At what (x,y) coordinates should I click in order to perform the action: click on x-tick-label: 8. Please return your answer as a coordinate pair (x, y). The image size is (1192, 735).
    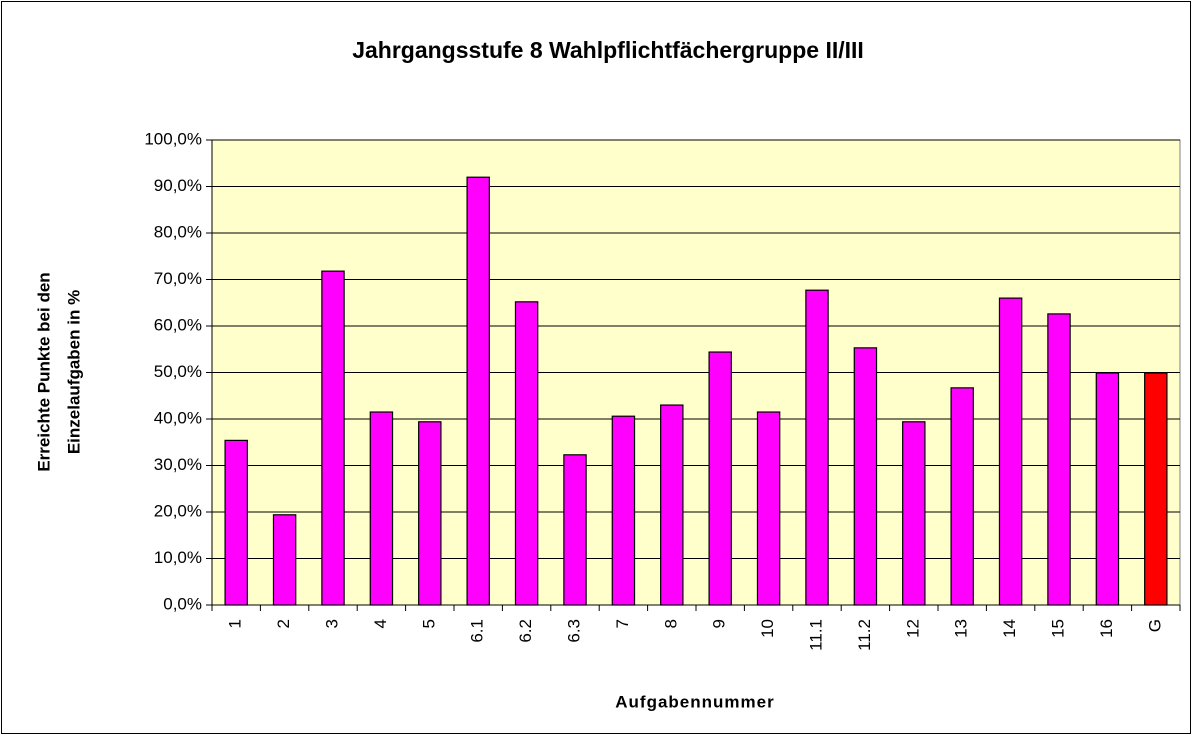
    Looking at the image, I should click on (670, 623).